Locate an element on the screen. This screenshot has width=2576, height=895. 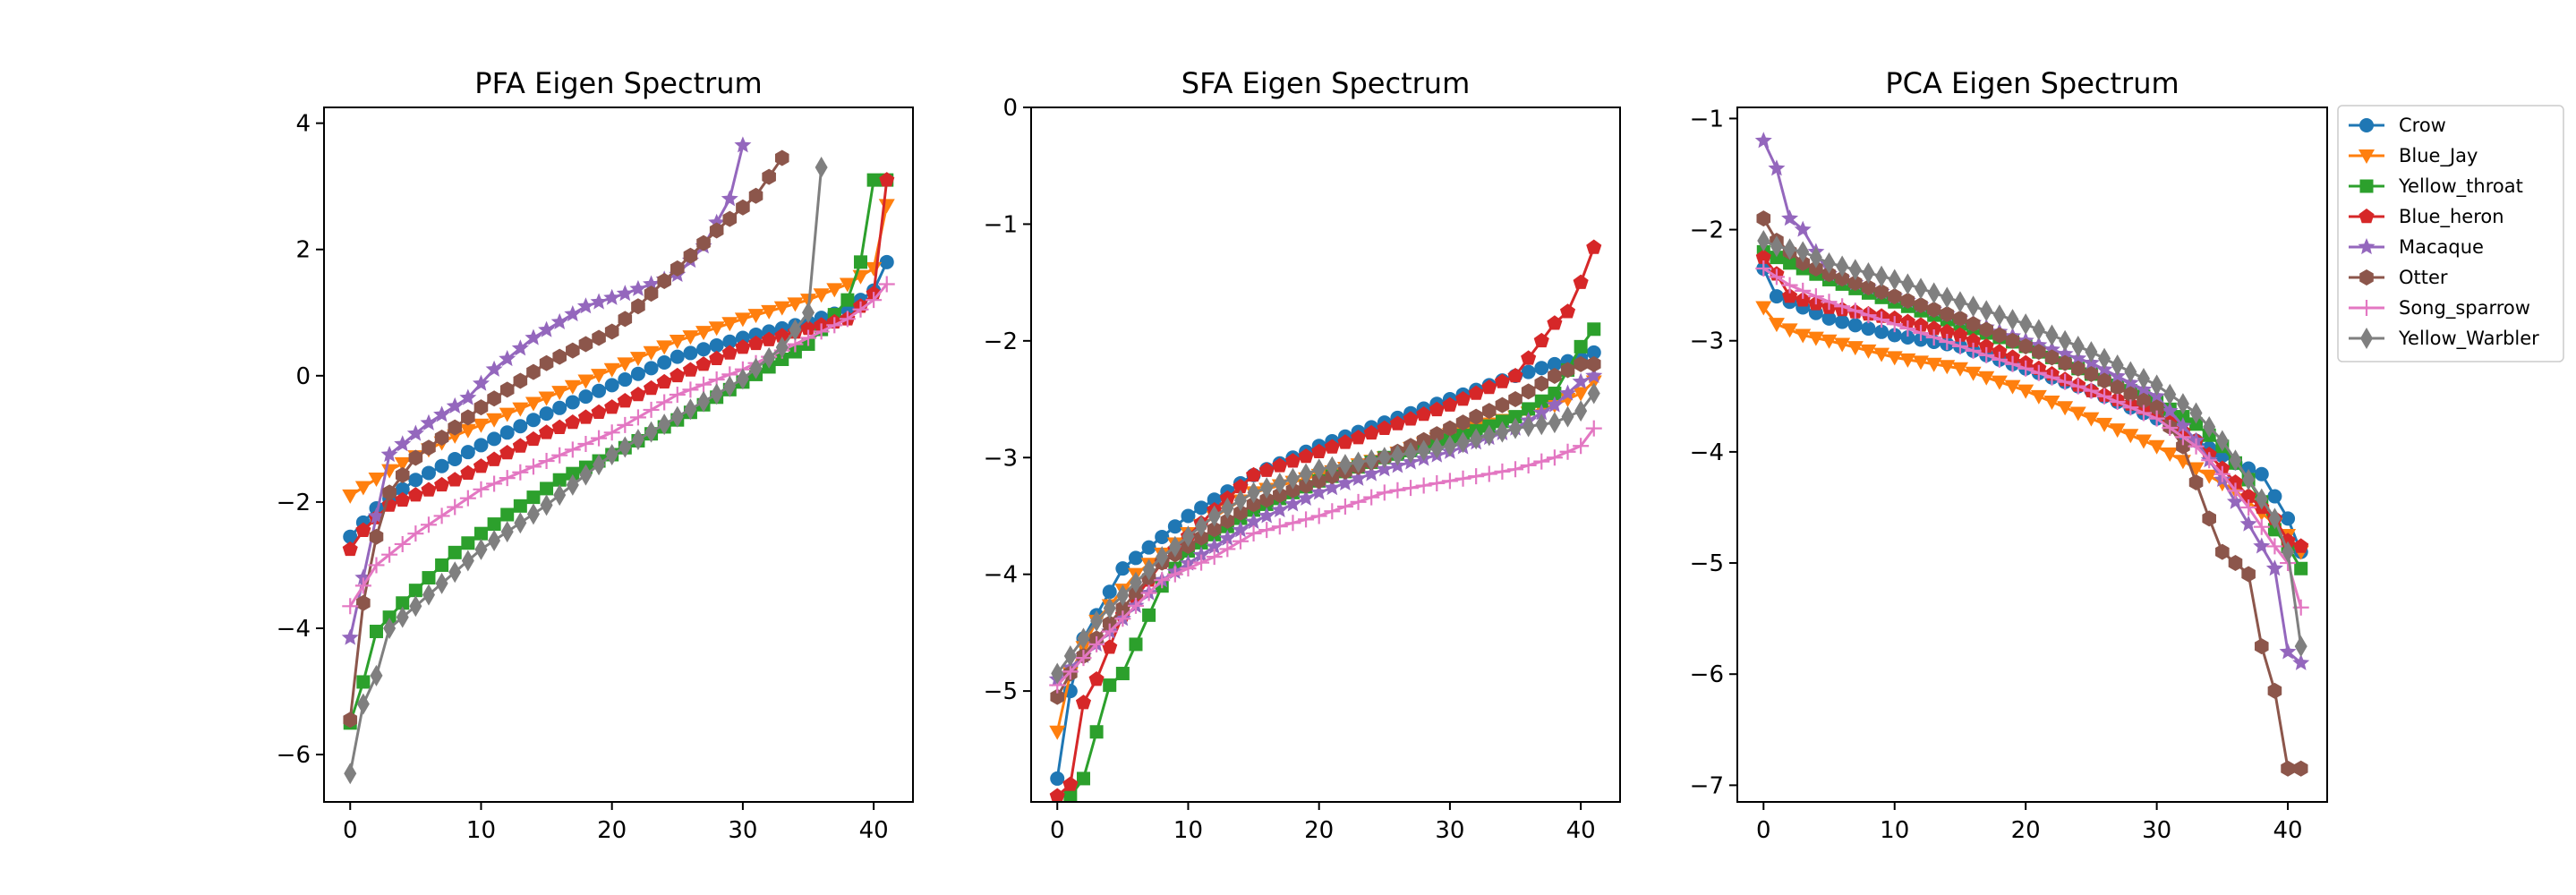
y-tick-label: −6 is located at coordinates (294, 755).